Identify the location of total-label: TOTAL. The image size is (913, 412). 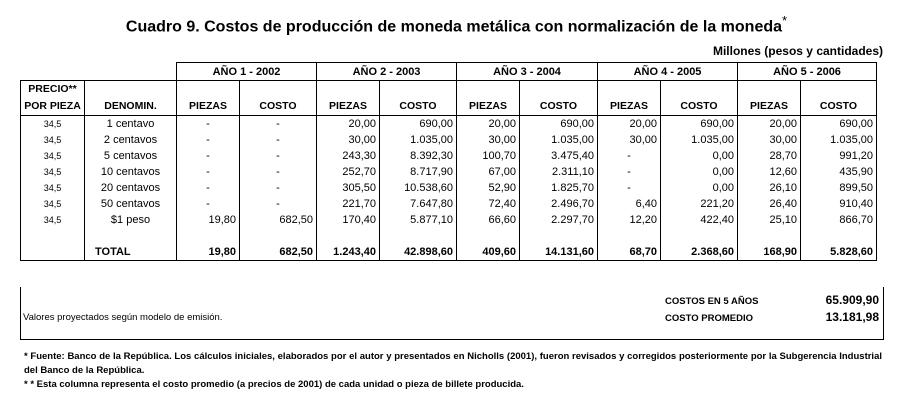
(130, 252).